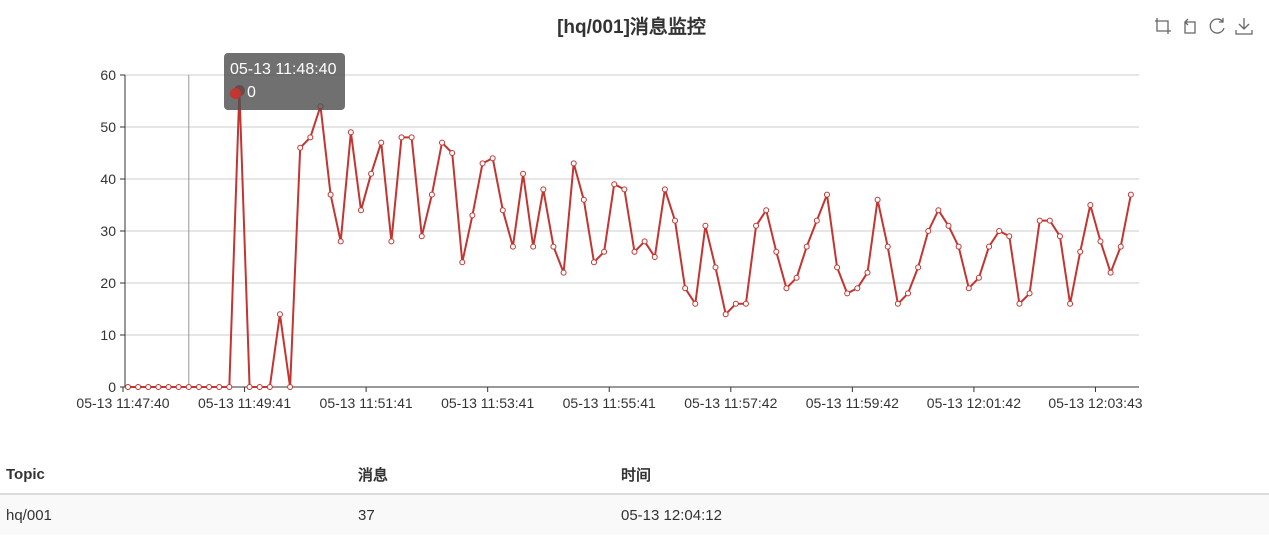  What do you see at coordinates (1163, 26) in the screenshot?
I see `zoom-icon` at bounding box center [1163, 26].